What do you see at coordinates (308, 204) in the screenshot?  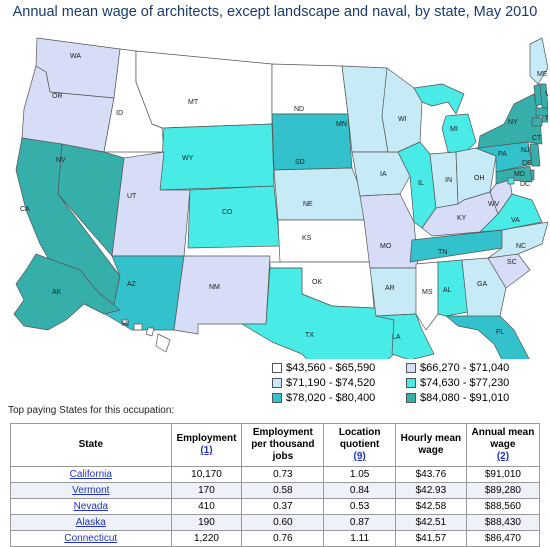 I see `state-label-ne: NE` at bounding box center [308, 204].